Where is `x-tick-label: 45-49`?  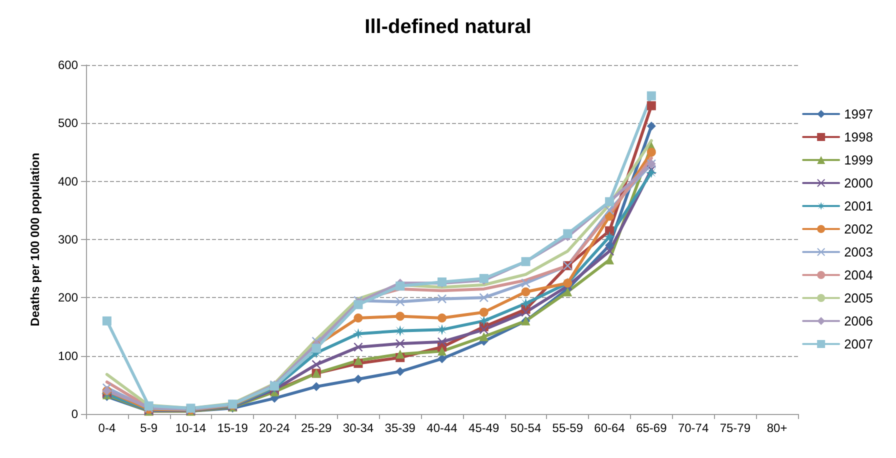
x-tick-label: 45-49 is located at coordinates (484, 428).